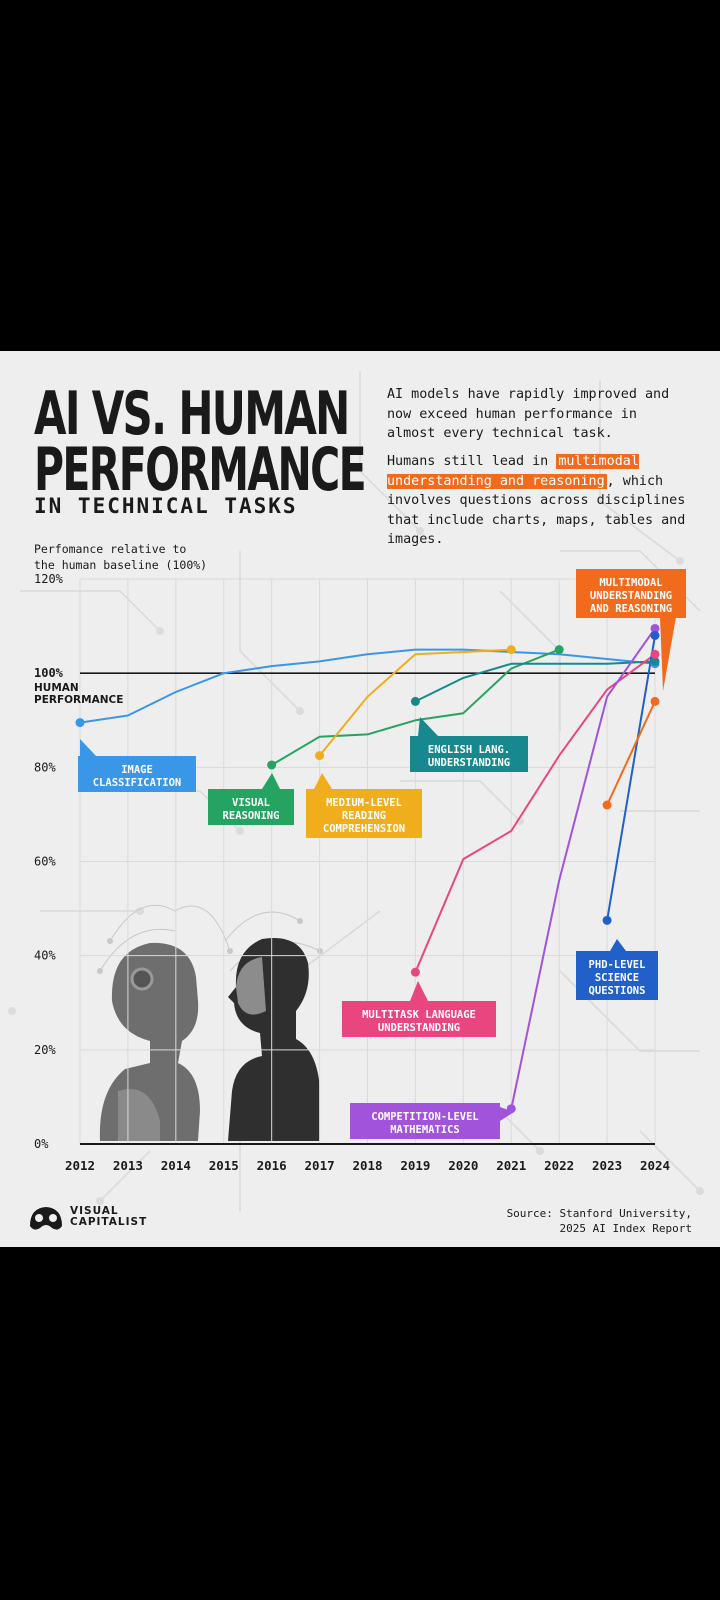  Describe the element at coordinates (419, 1028) in the screenshot. I see `label-text-4: UNDERSTANDING` at that location.